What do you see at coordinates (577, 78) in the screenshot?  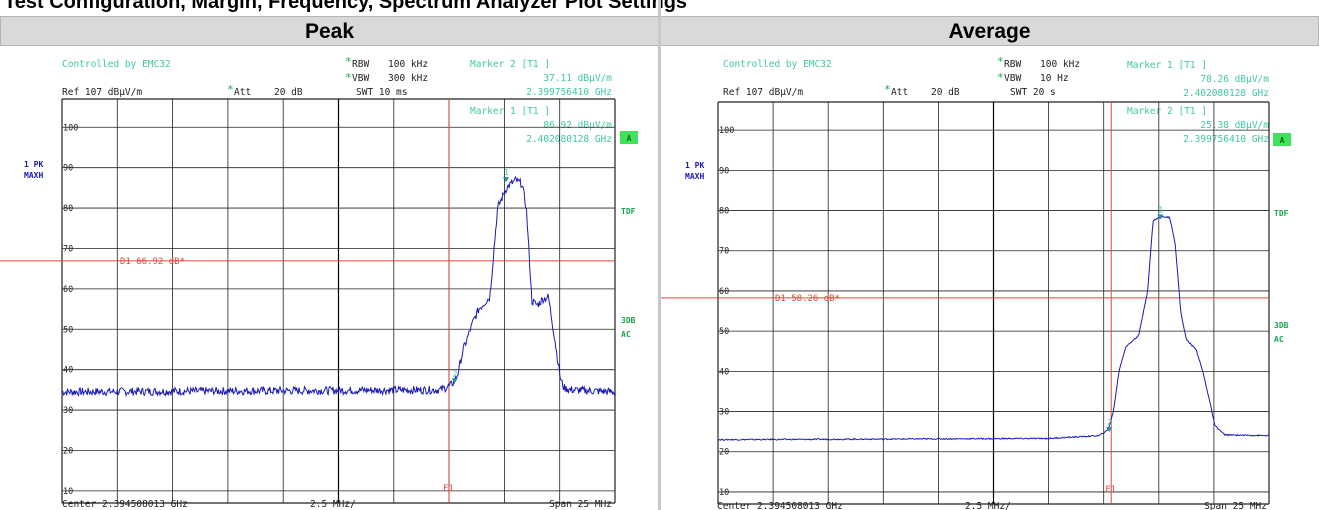 I see `marker-2-level: 37.11 dBµV/m` at bounding box center [577, 78].